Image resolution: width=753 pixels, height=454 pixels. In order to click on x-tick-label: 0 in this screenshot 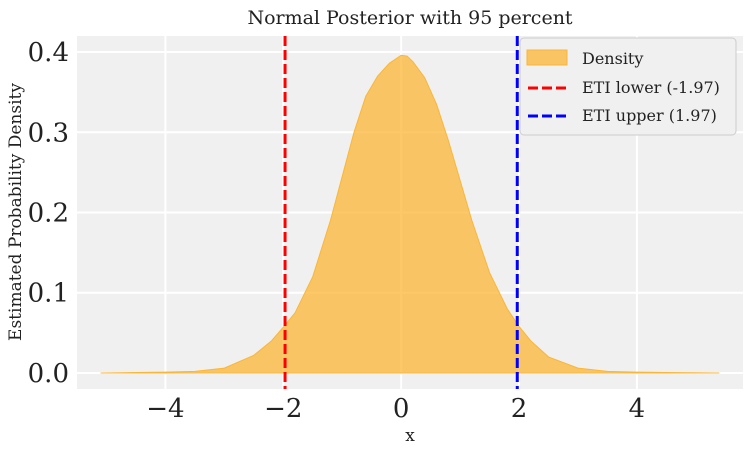, I will do `click(401, 409)`.